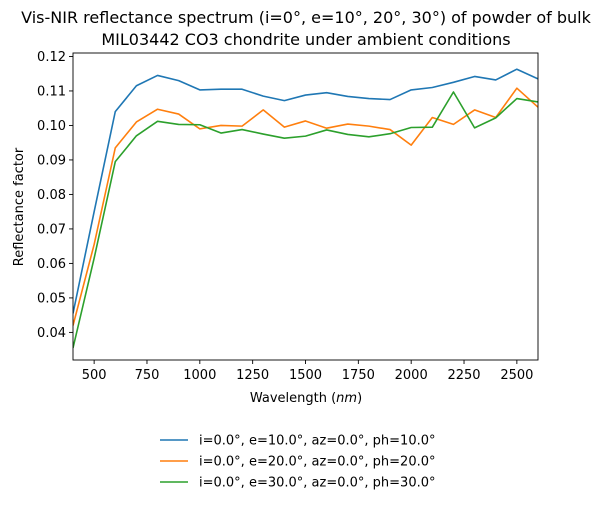  Describe the element at coordinates (94, 375) in the screenshot. I see `x-tick-label: 500` at that location.